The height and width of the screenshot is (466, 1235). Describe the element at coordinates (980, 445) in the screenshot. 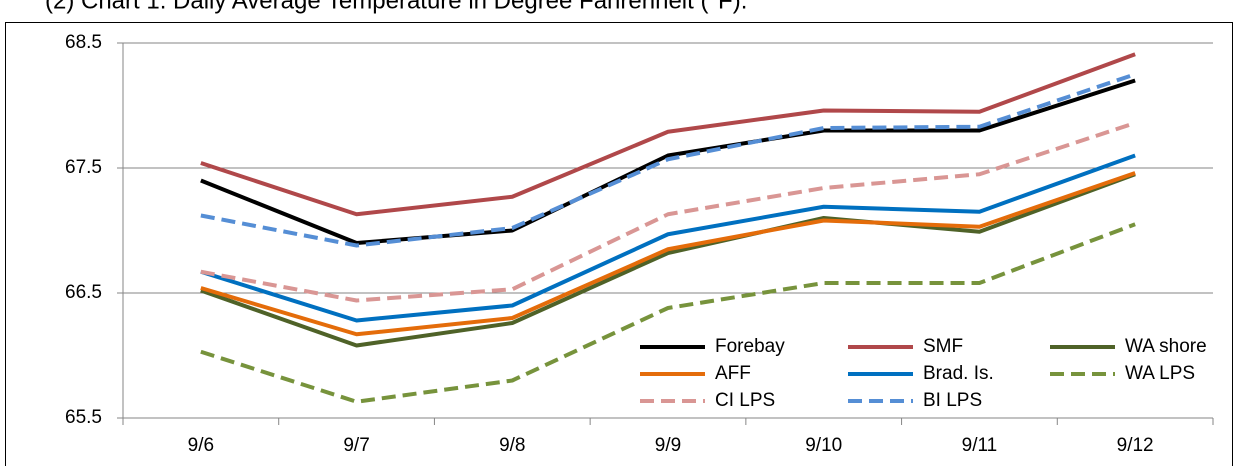

I see `x-tick-label: 9/11` at that location.